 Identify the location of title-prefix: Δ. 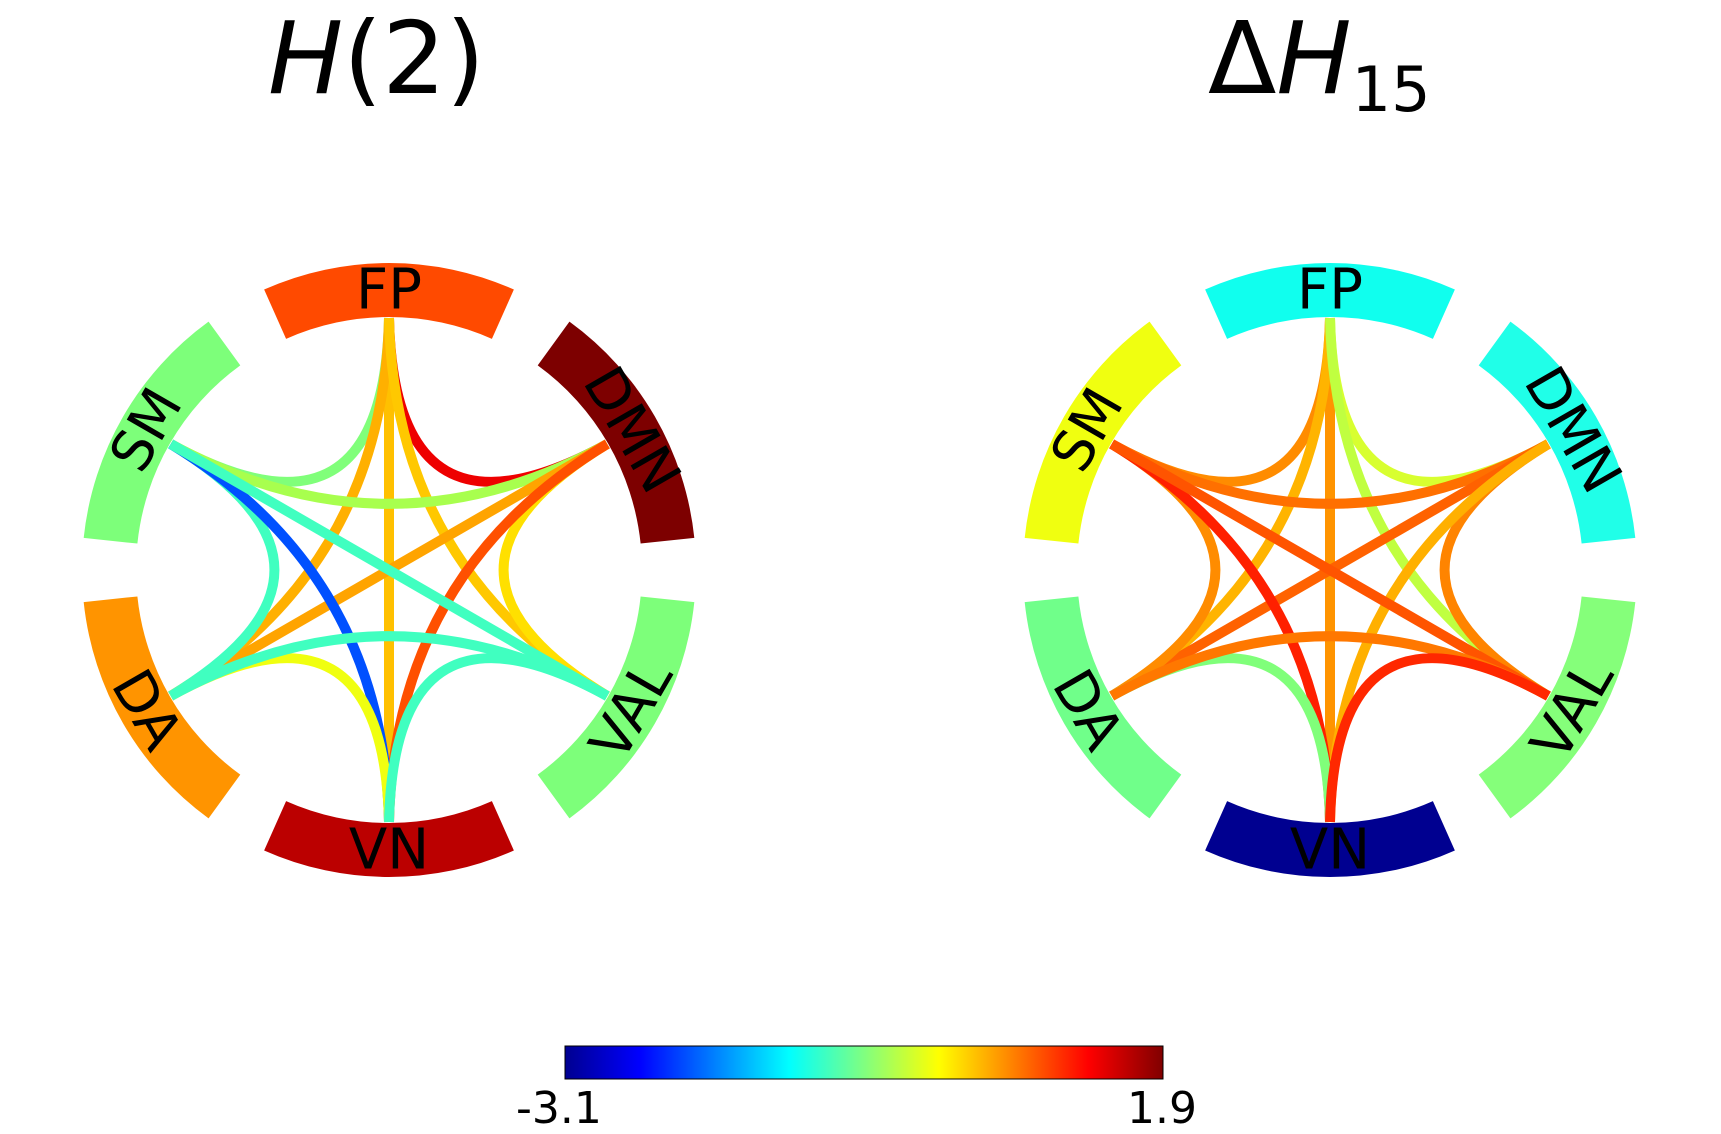
(1242, 58).